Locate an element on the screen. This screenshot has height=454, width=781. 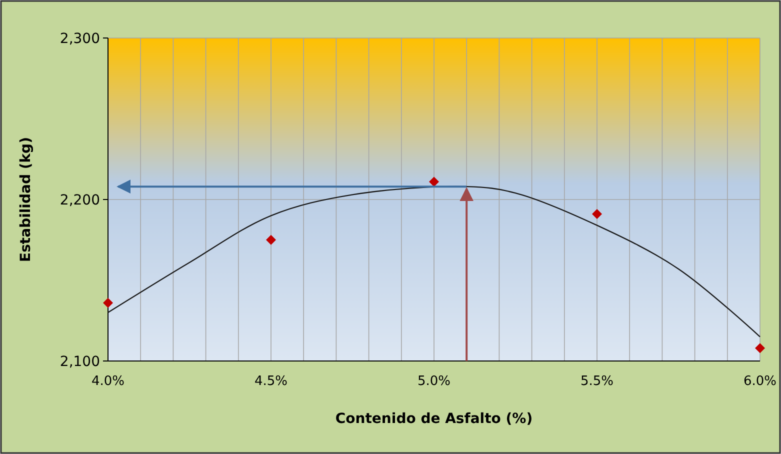
y-axis-title: Estabilidad (kg) is located at coordinates (26, 199).